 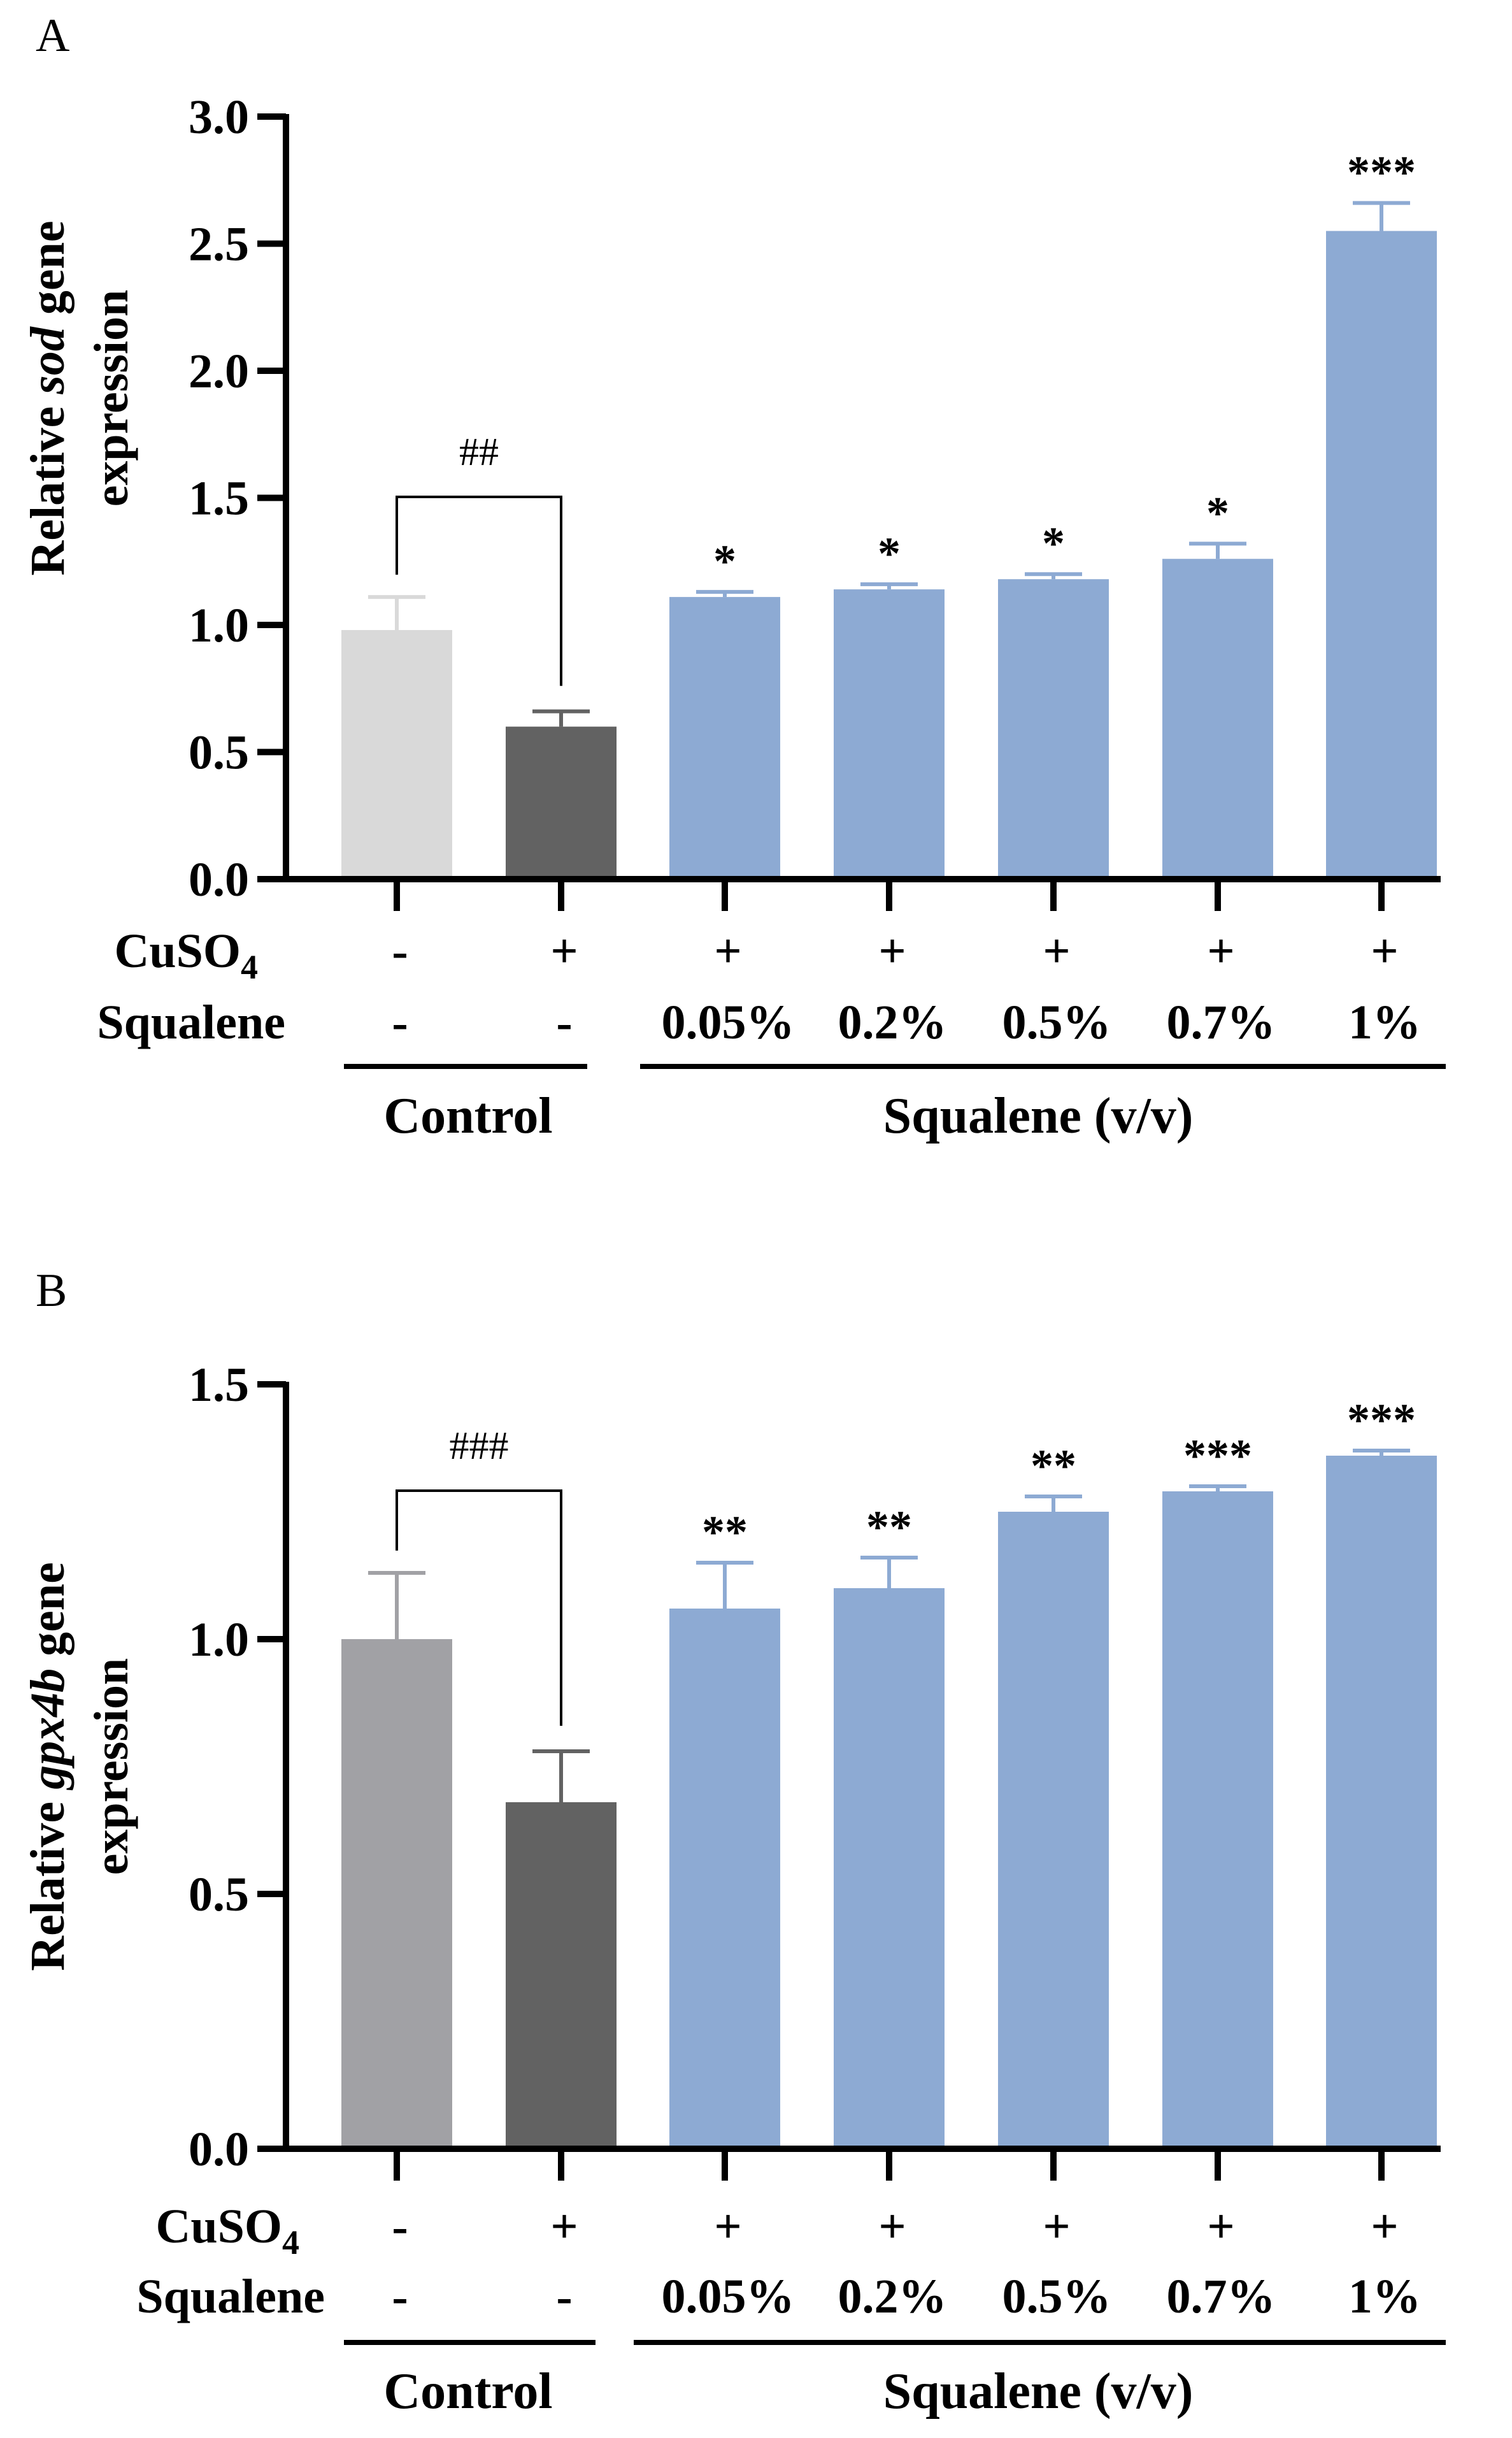 I want to click on chart-a-cuso4-cell-4: +, so click(x=1056, y=951).